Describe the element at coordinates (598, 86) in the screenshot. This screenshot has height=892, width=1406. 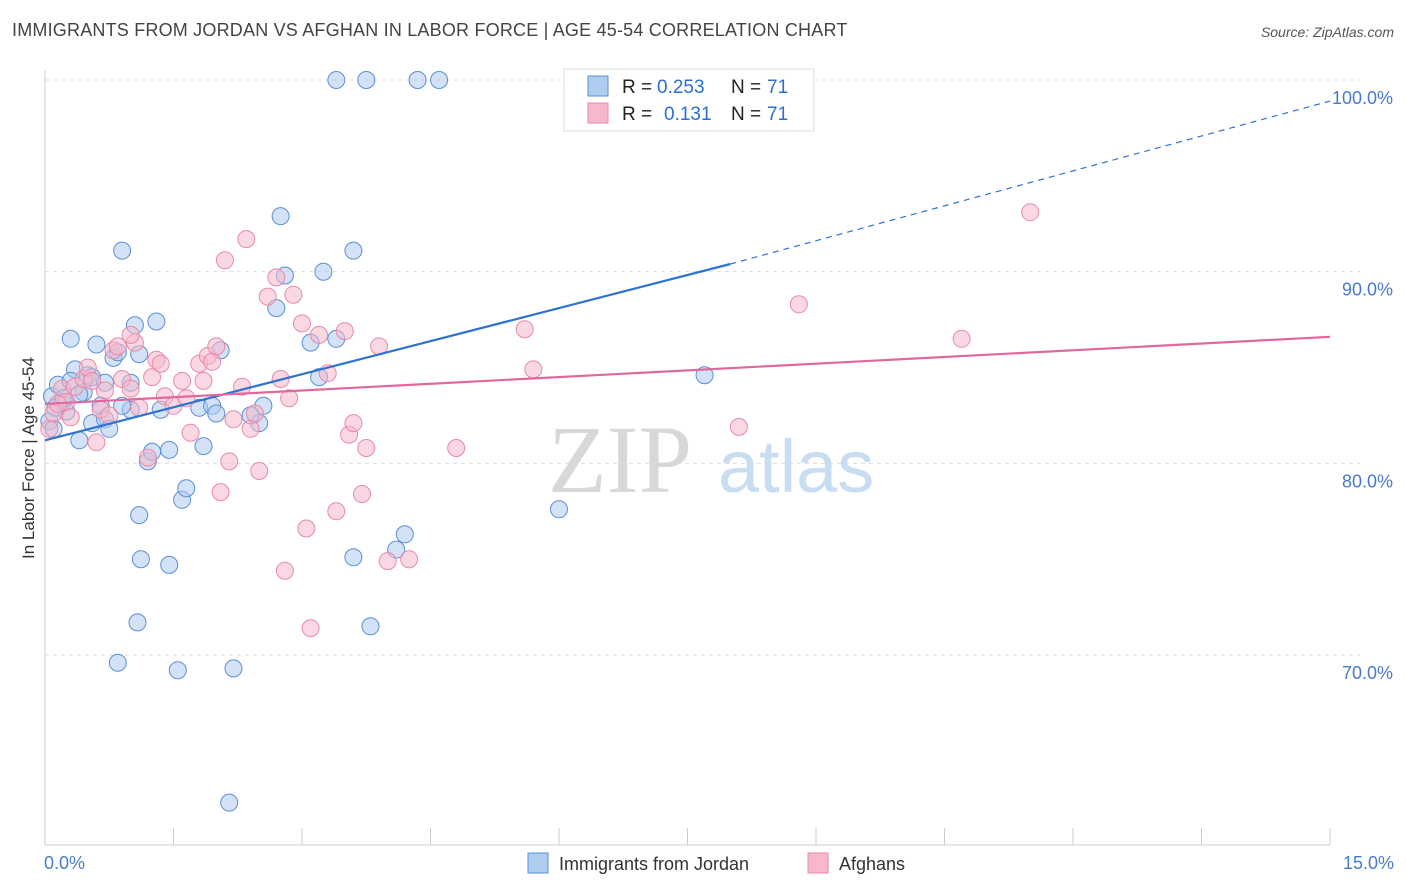
I see `legend-jordan-swatch` at that location.